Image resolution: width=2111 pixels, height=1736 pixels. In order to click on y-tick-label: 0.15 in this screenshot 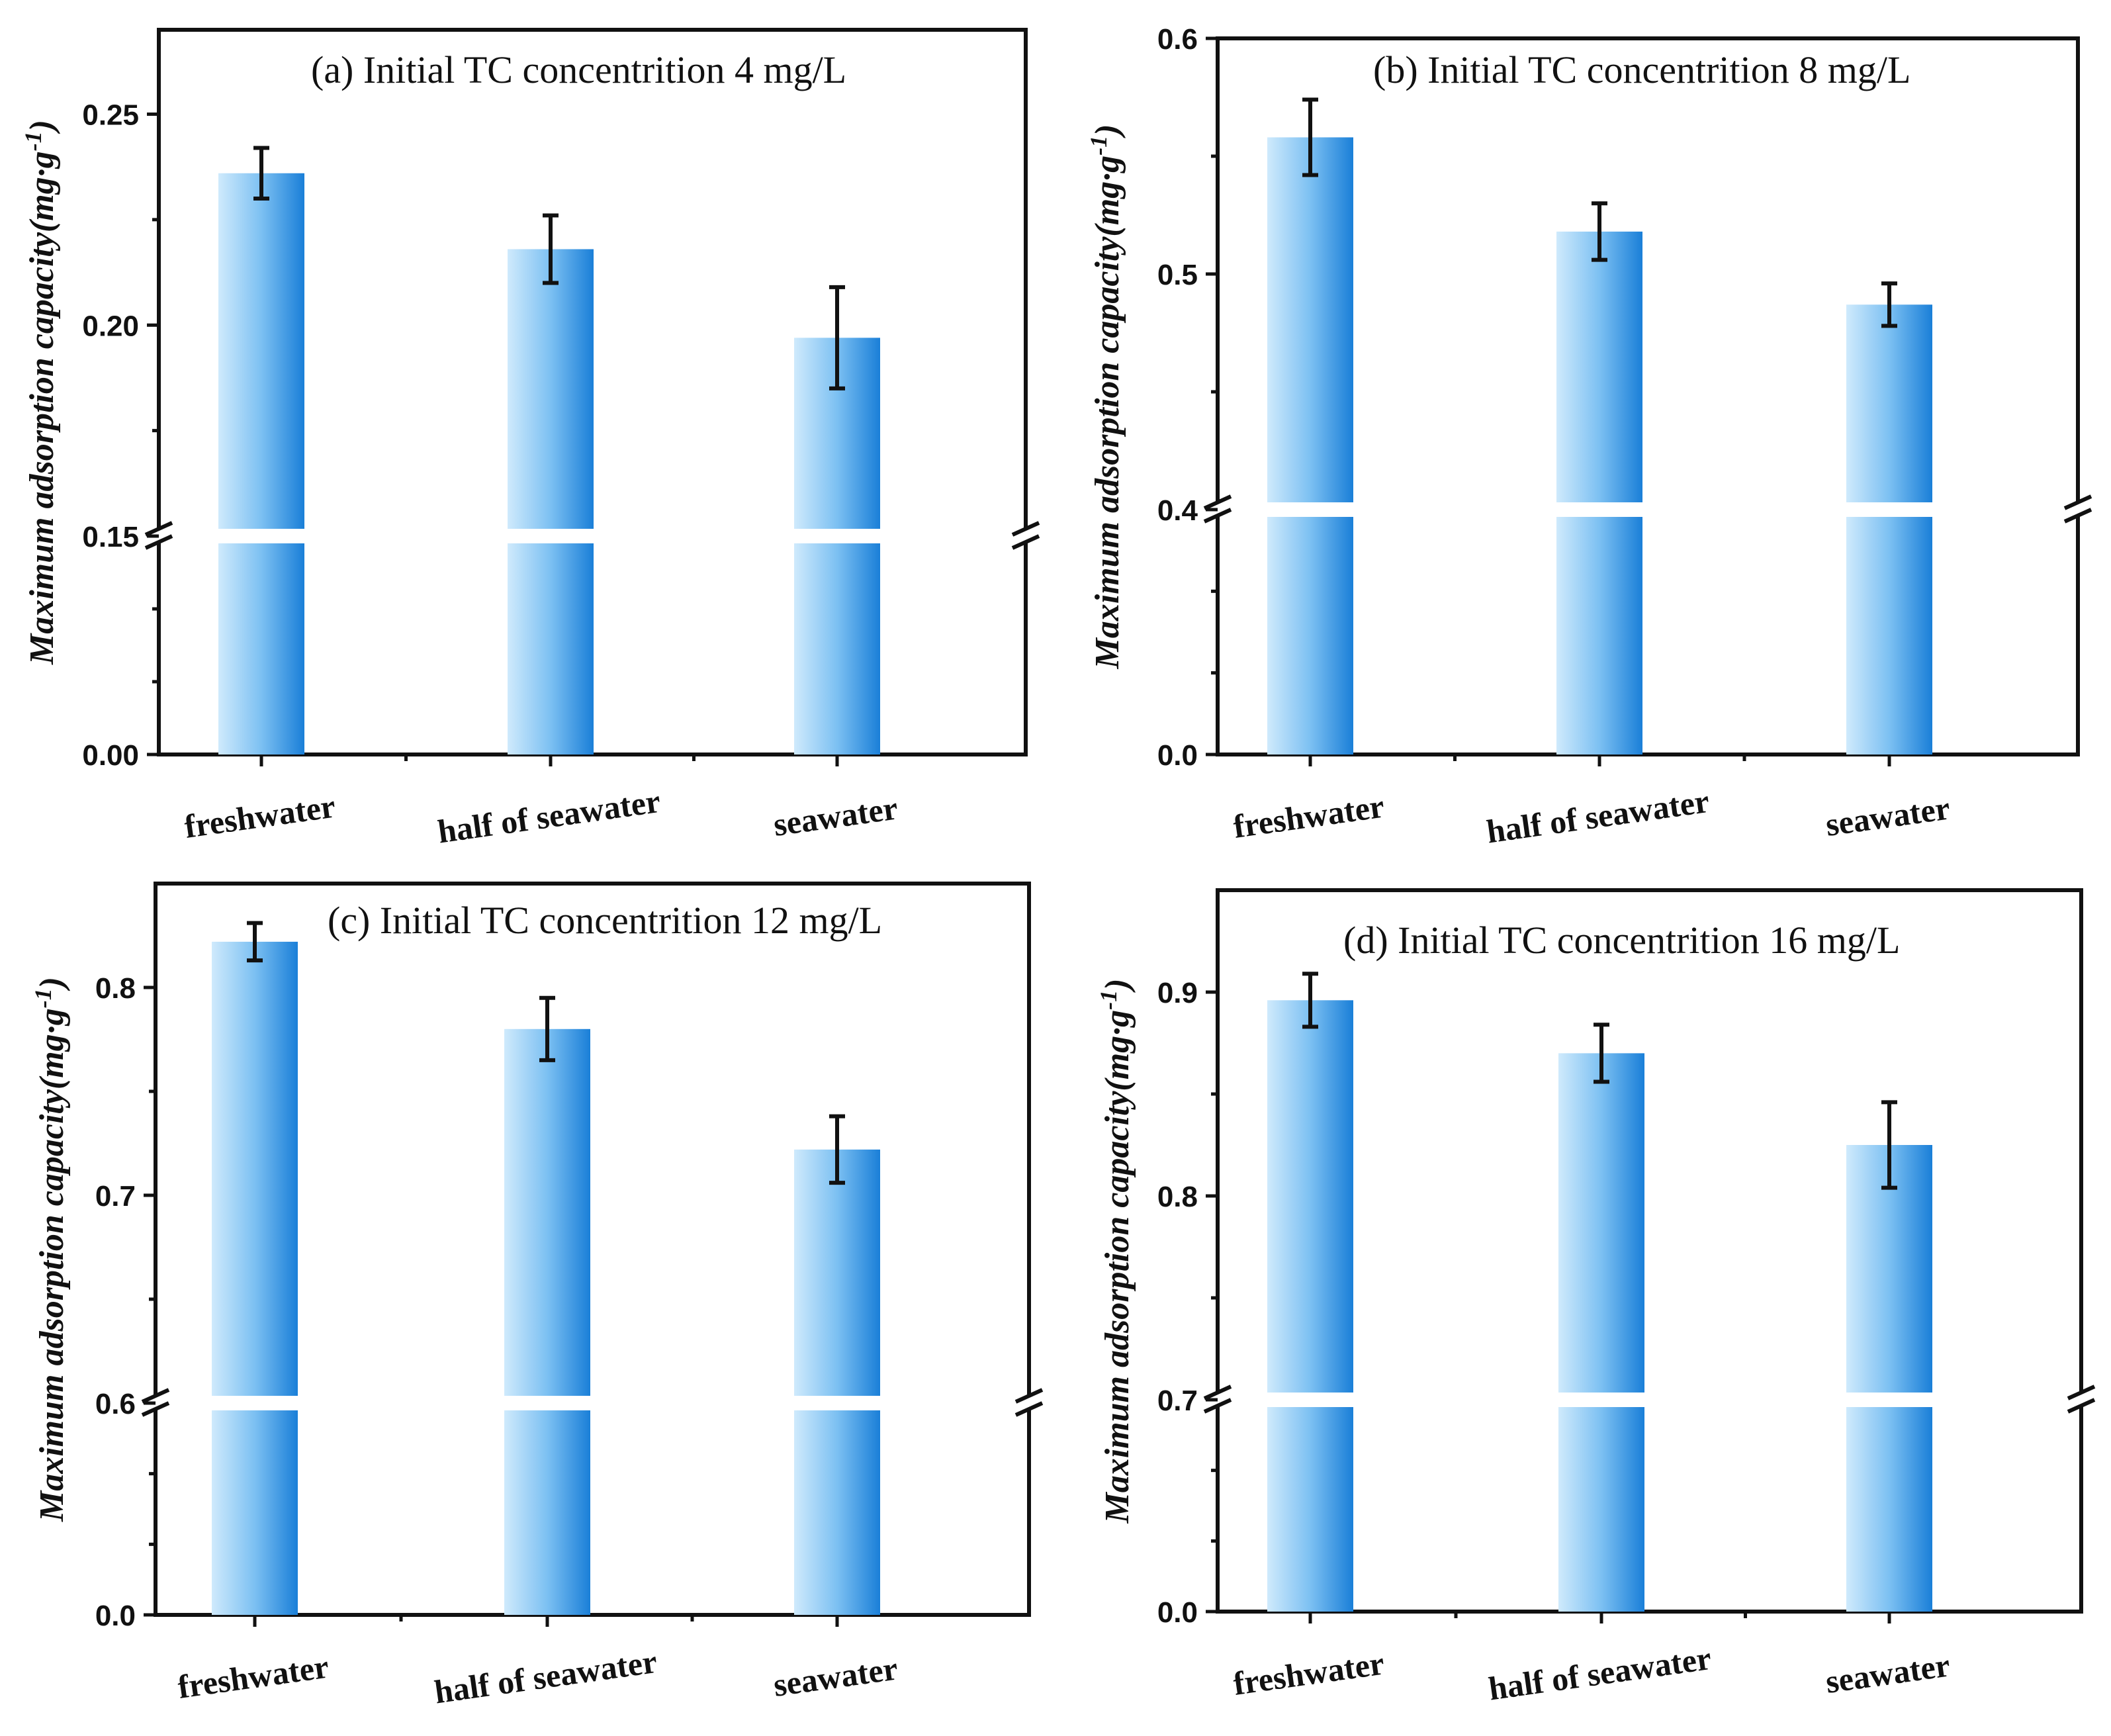, I will do `click(110, 537)`.